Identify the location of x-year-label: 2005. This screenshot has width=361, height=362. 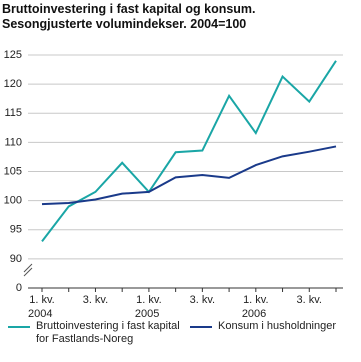
(147, 314).